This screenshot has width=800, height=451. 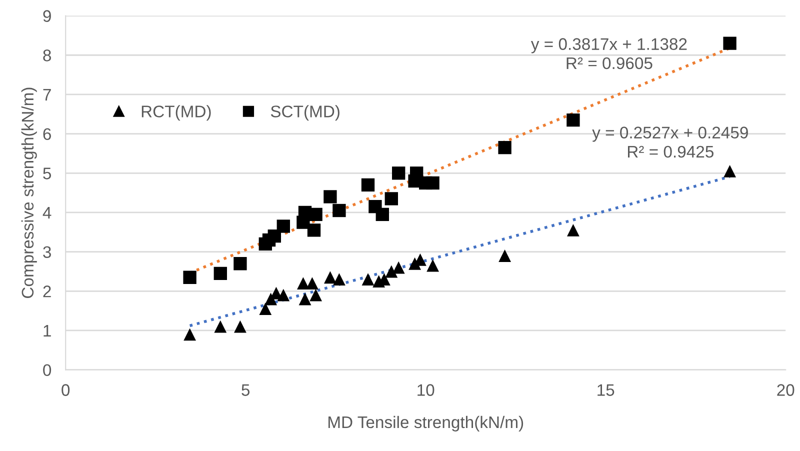 What do you see at coordinates (47, 252) in the screenshot?
I see `y-tick-label: 3` at bounding box center [47, 252].